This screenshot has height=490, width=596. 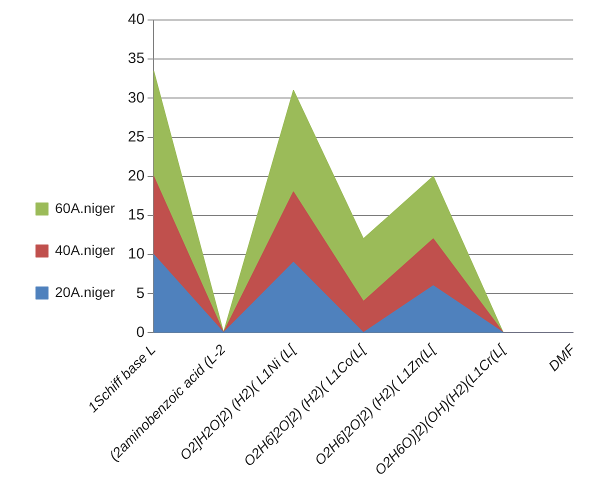 What do you see at coordinates (140, 332) in the screenshot?
I see `y-tick-label: 0` at bounding box center [140, 332].